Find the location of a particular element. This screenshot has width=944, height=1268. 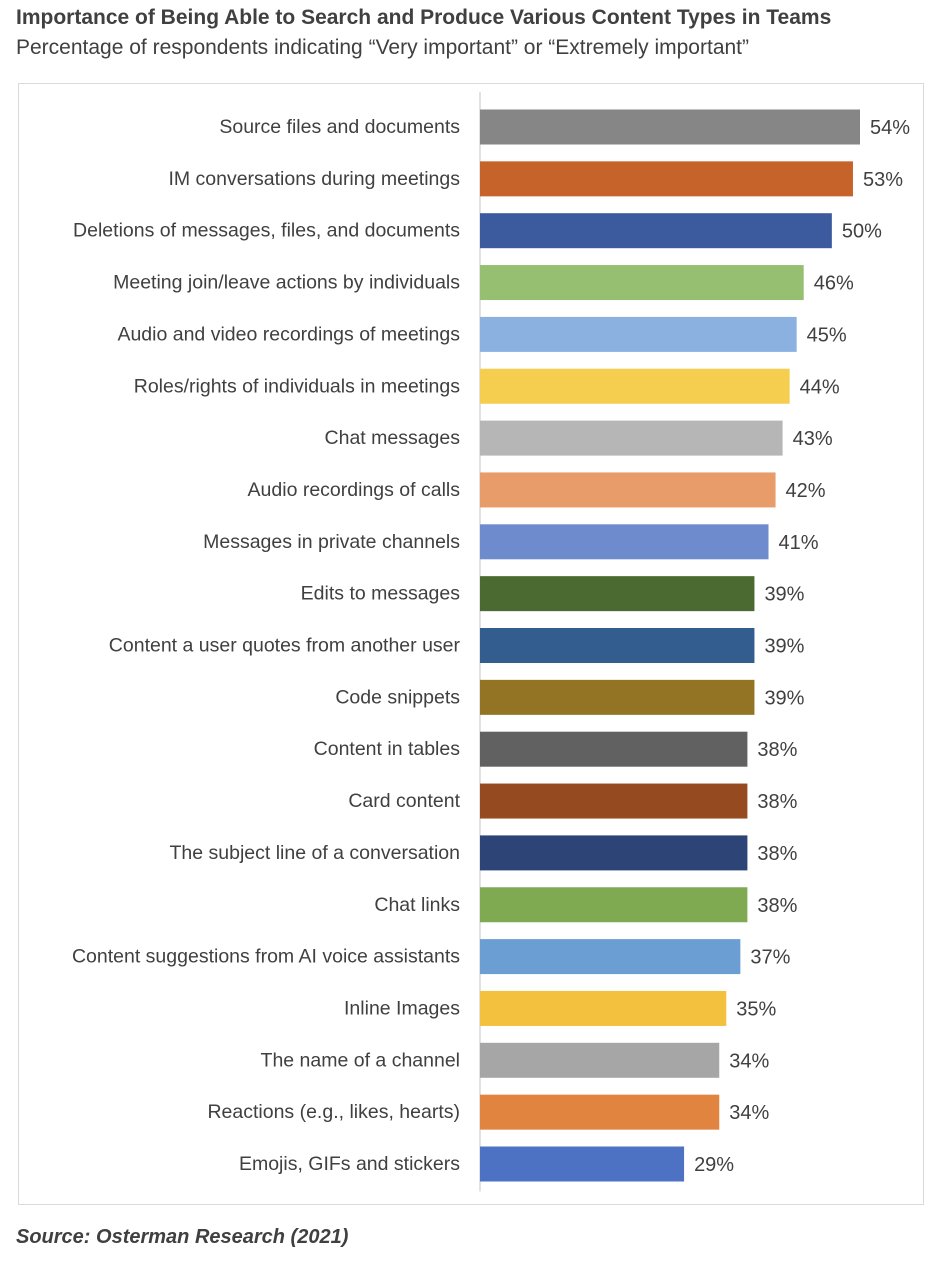

value-label-the-name-of-a-channel: 34% is located at coordinates (749, 1061).